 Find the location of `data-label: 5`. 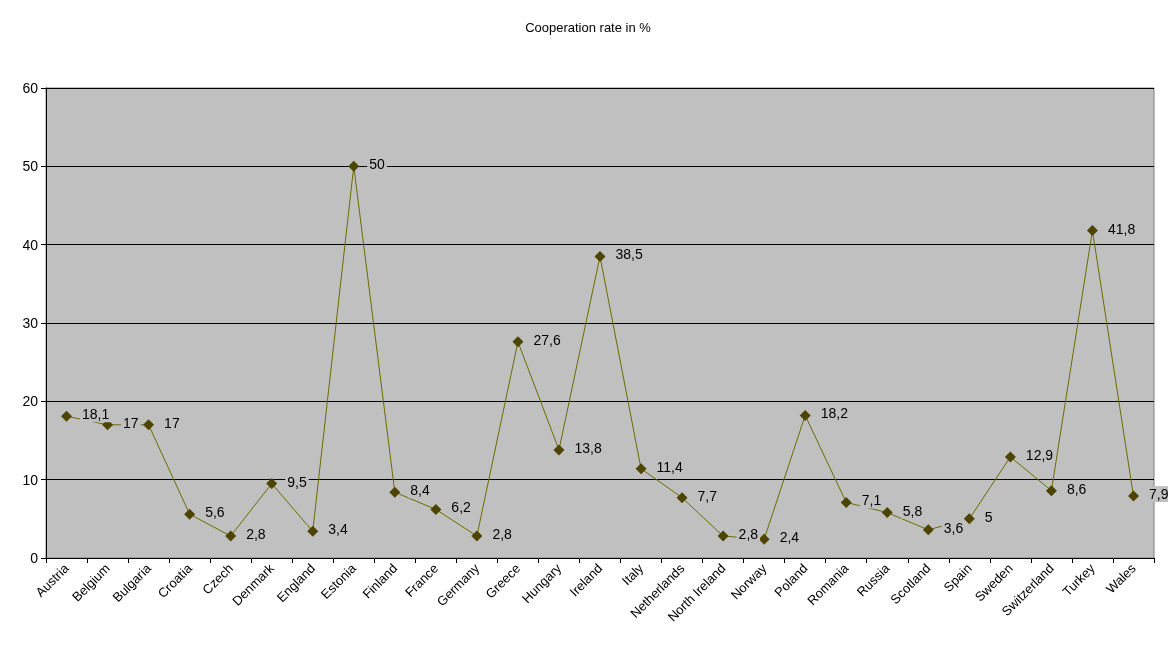

data-label: 5 is located at coordinates (988, 516).